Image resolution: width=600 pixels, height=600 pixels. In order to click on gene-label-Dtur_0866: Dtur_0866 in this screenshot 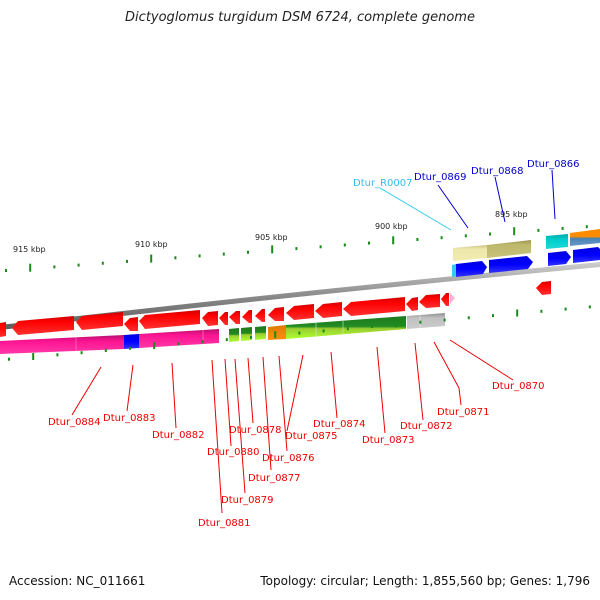, I will do `click(553, 164)`.